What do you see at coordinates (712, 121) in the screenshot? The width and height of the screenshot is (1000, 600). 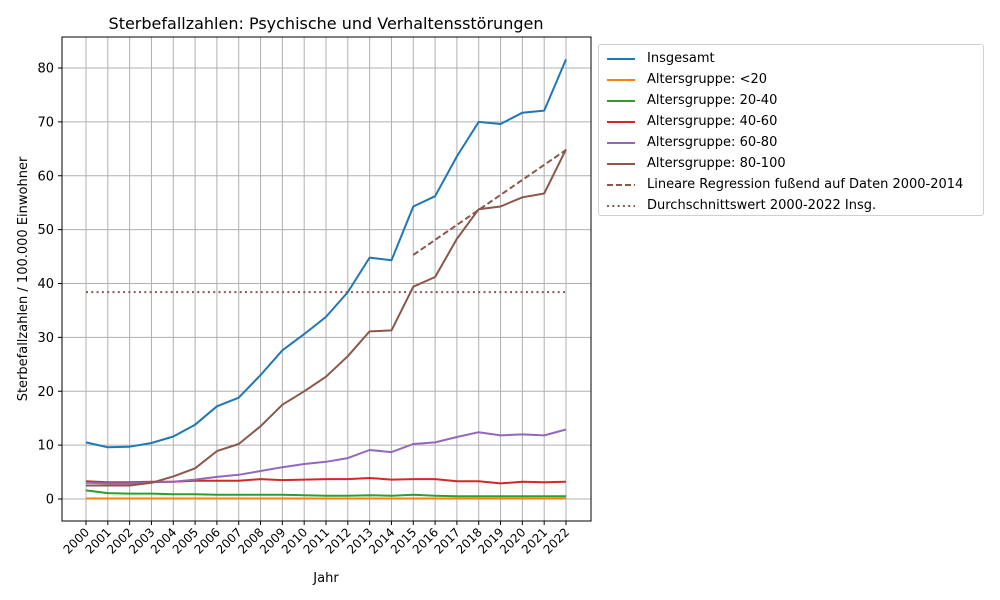 I see `legend-label: Altersgruppe: 40-60` at bounding box center [712, 121].